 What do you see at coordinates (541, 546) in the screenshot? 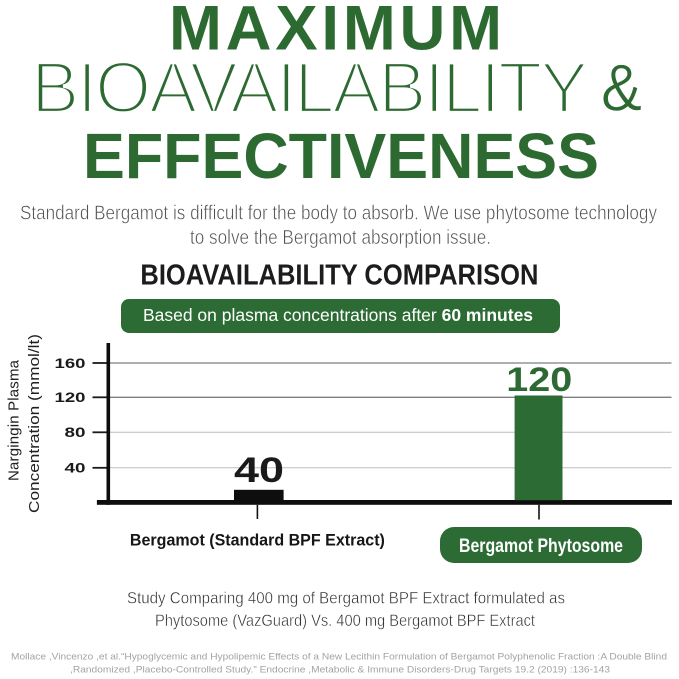
I see `svg-text: Bergamot Phytosome` at bounding box center [541, 546].